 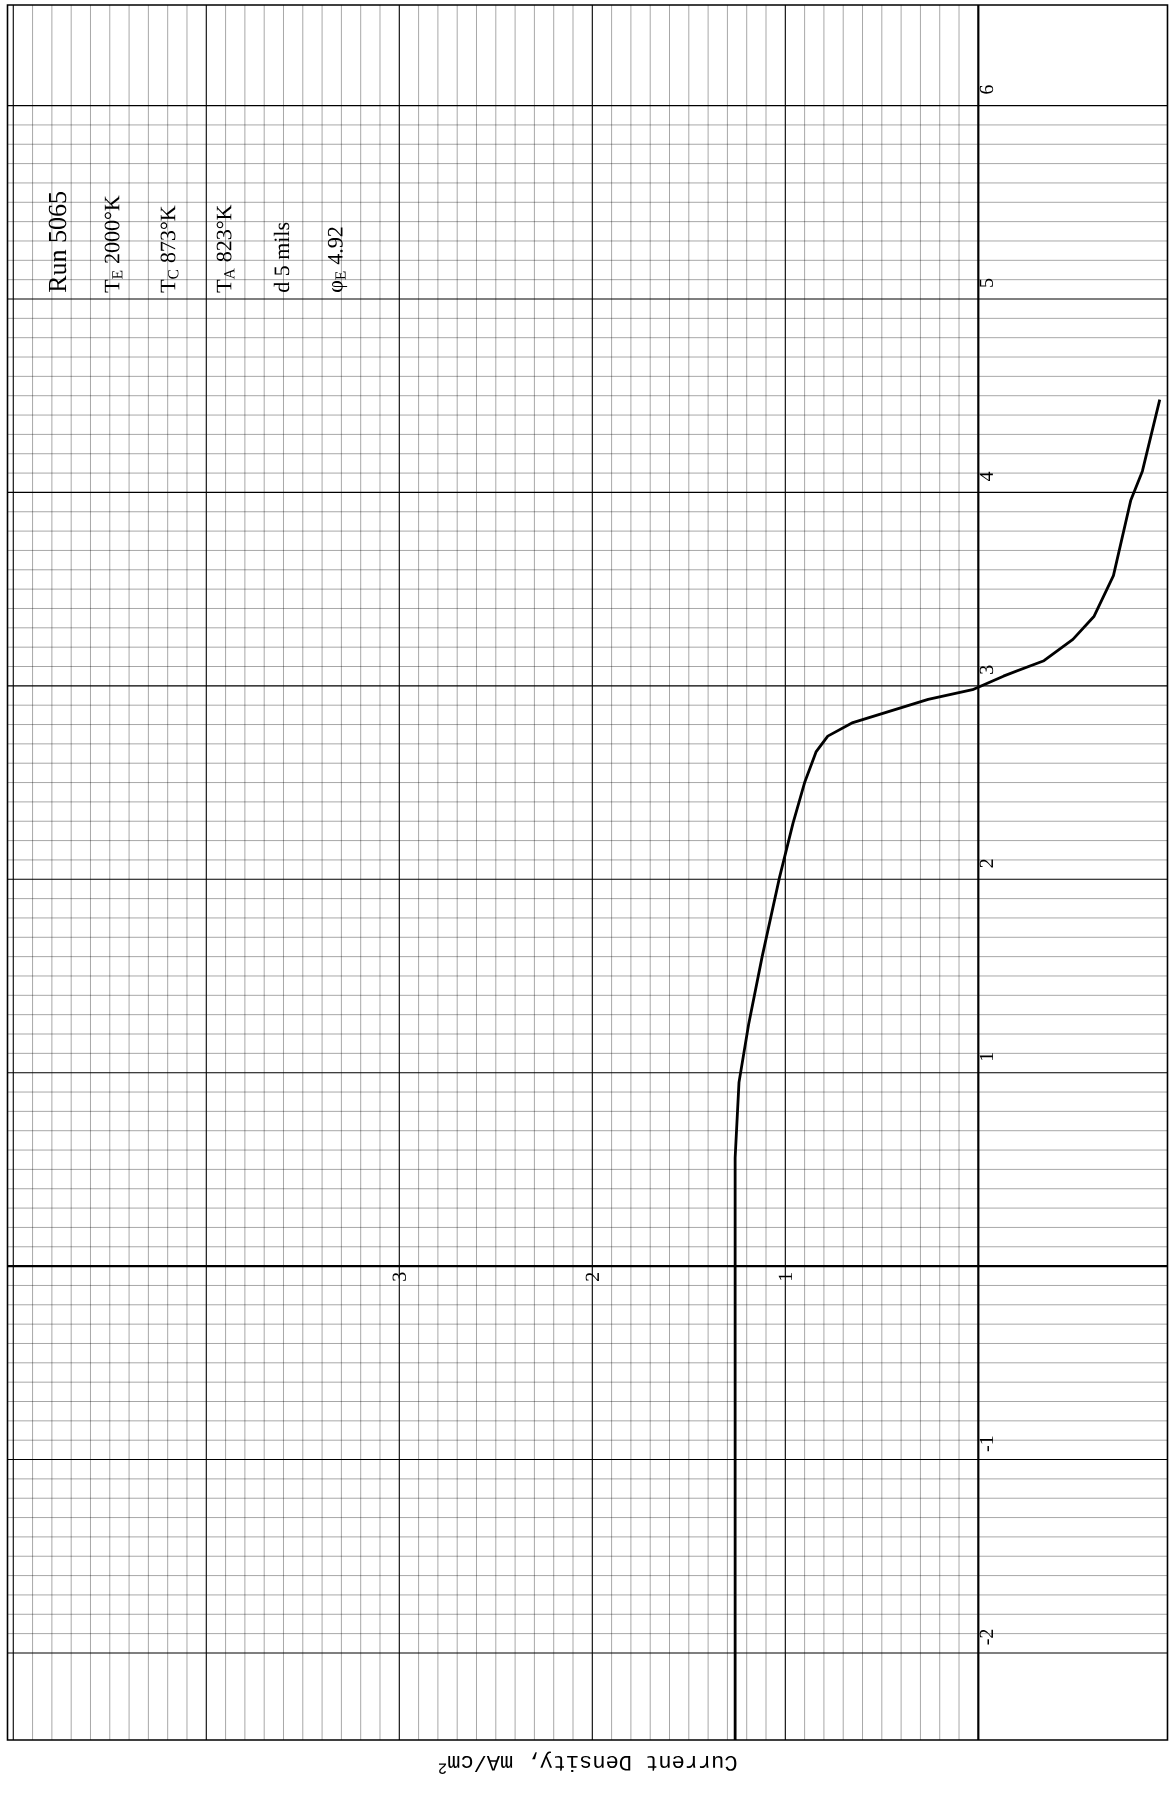 I want to click on y-tick-label: 1, so click(x=986, y=1056).